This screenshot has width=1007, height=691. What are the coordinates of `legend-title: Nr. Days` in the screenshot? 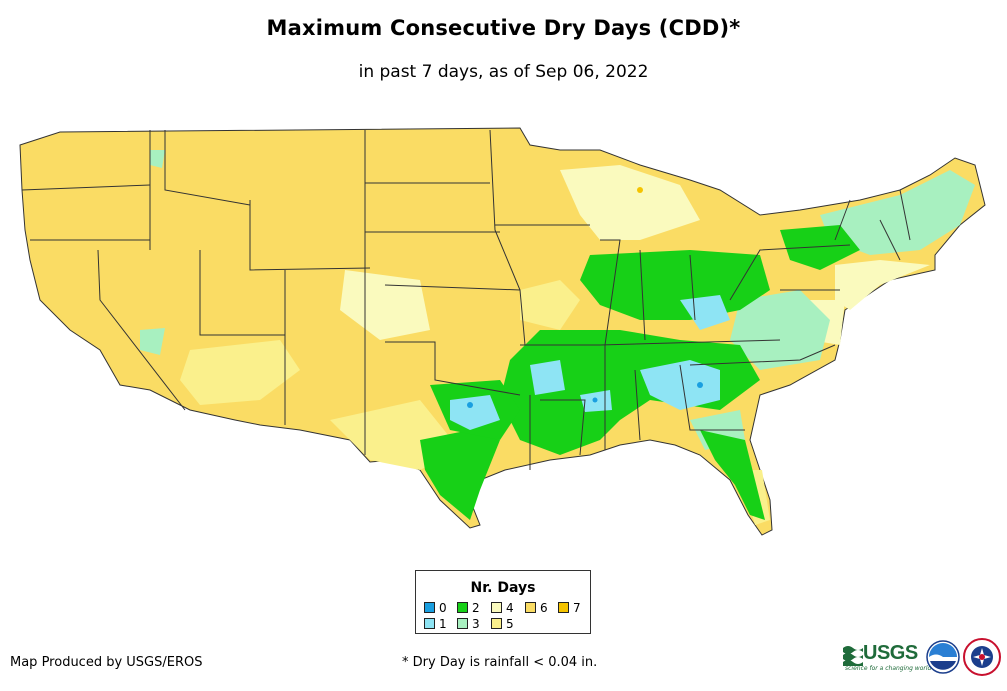 It's located at (503, 588).